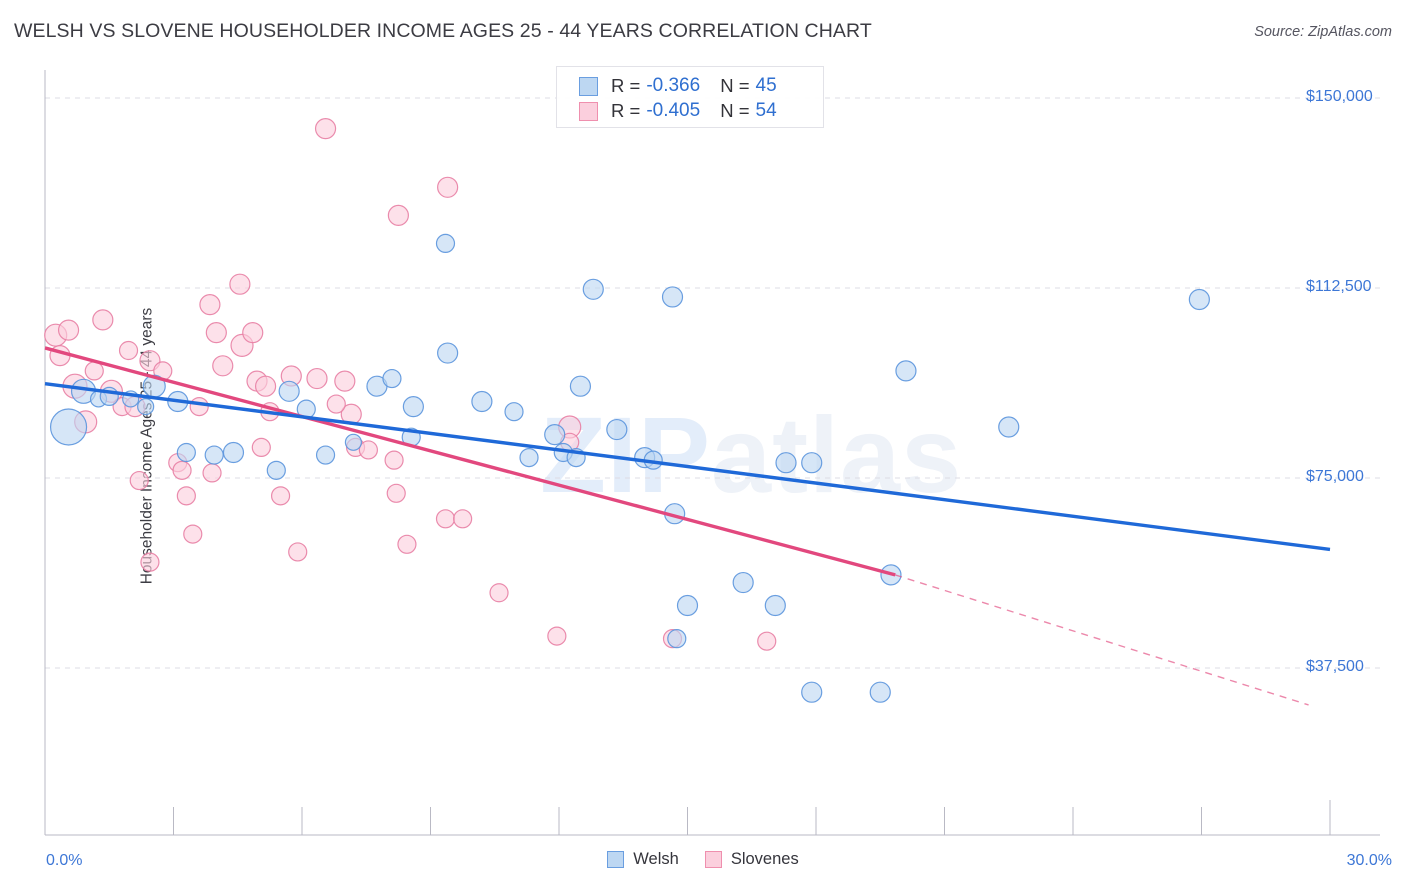 The image size is (1406, 892). What do you see at coordinates (1335, 476) in the screenshot?
I see `y-tick-label-2: $75,000` at bounding box center [1335, 476].